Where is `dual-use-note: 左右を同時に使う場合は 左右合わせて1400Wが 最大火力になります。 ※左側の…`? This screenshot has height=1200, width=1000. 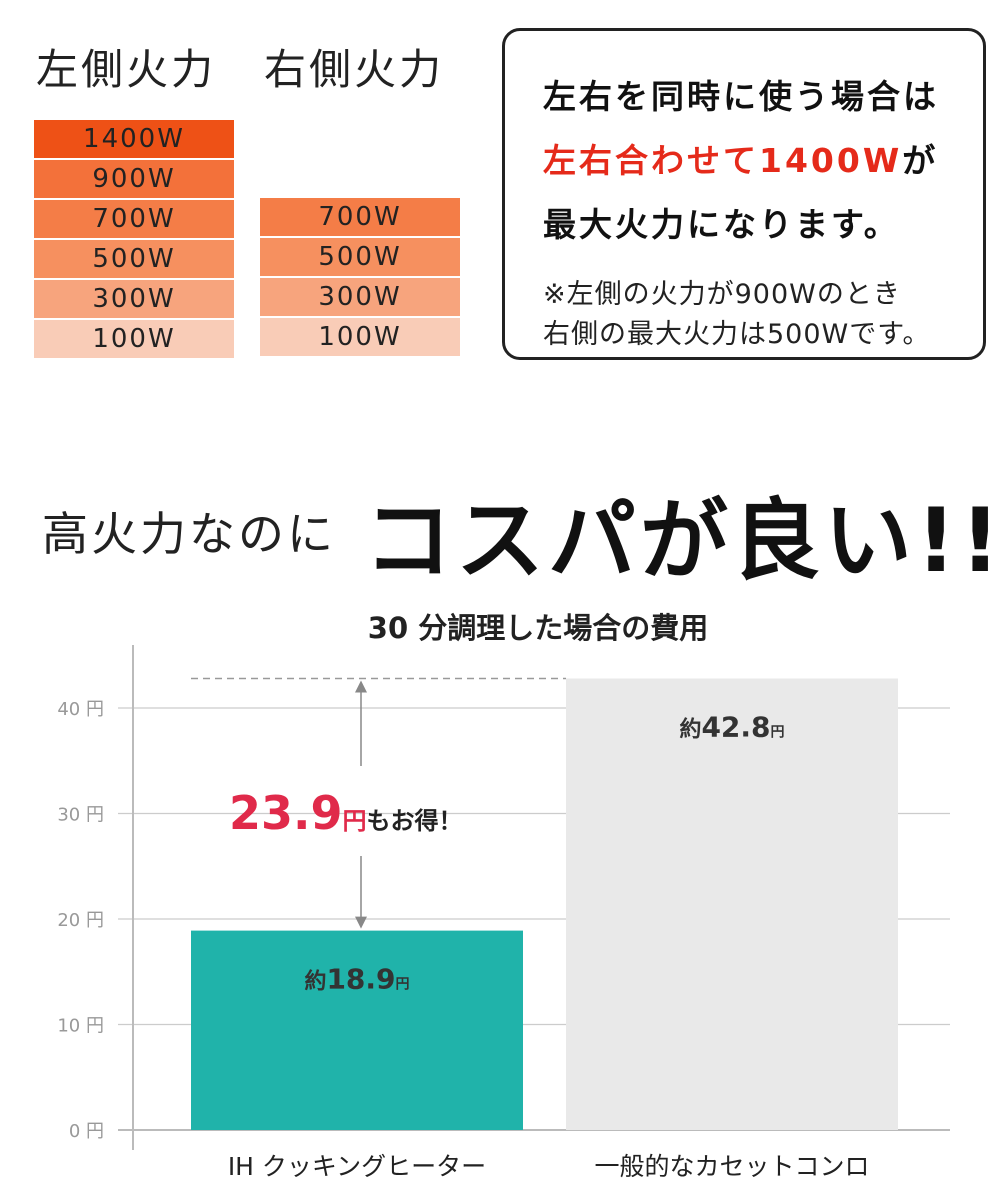 dual-use-note: 左右を同時に使う場合は 左右合わせて1400Wが 最大火力になります。 ※左側の… is located at coordinates (744, 194).